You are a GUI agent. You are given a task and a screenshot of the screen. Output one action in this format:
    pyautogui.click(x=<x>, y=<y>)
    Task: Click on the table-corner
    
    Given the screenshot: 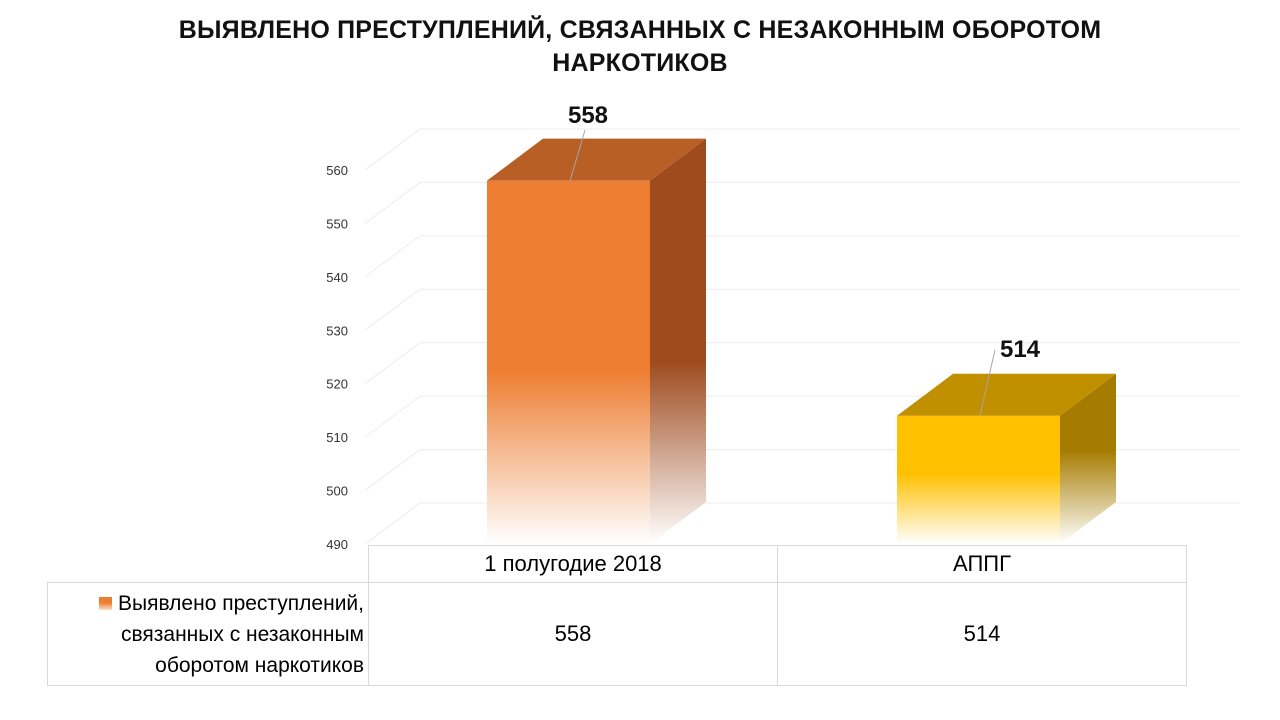 What is the action you would take?
    pyautogui.click(x=208, y=564)
    